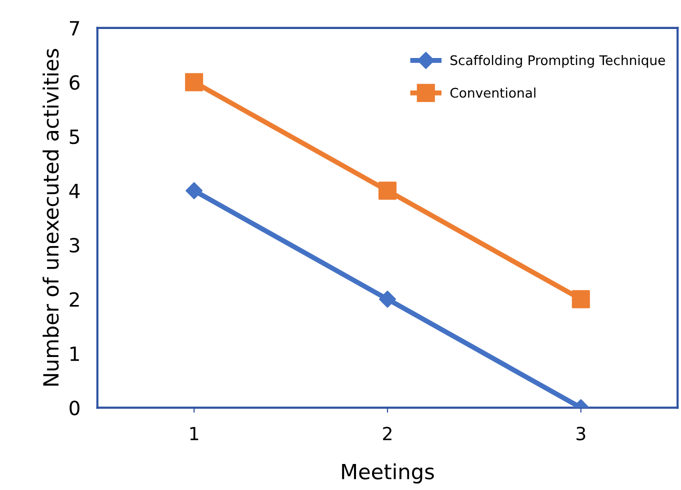 Image resolution: width=681 pixels, height=490 pixels. I want to click on x-tick-label: 1, so click(194, 433).